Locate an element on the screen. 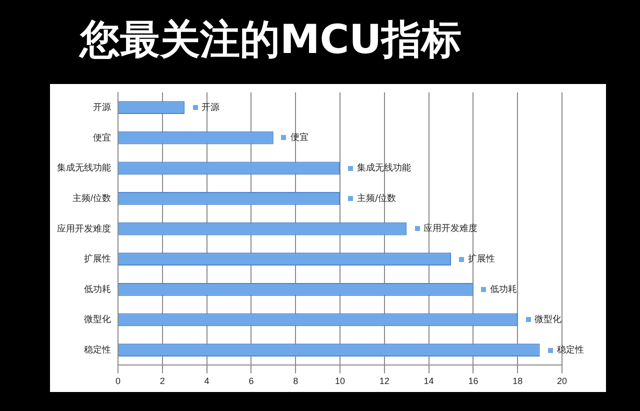  data-label: 低功耗 is located at coordinates (504, 289).